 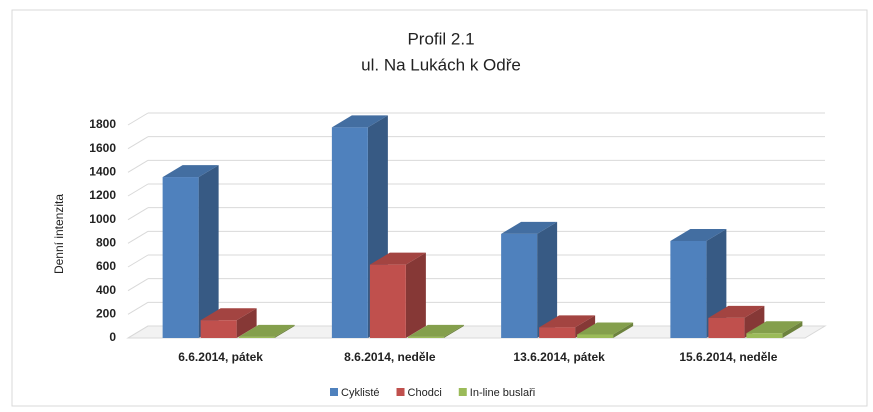 What do you see at coordinates (59, 234) in the screenshot?
I see `y-axis-label: Denní intenzita` at bounding box center [59, 234].